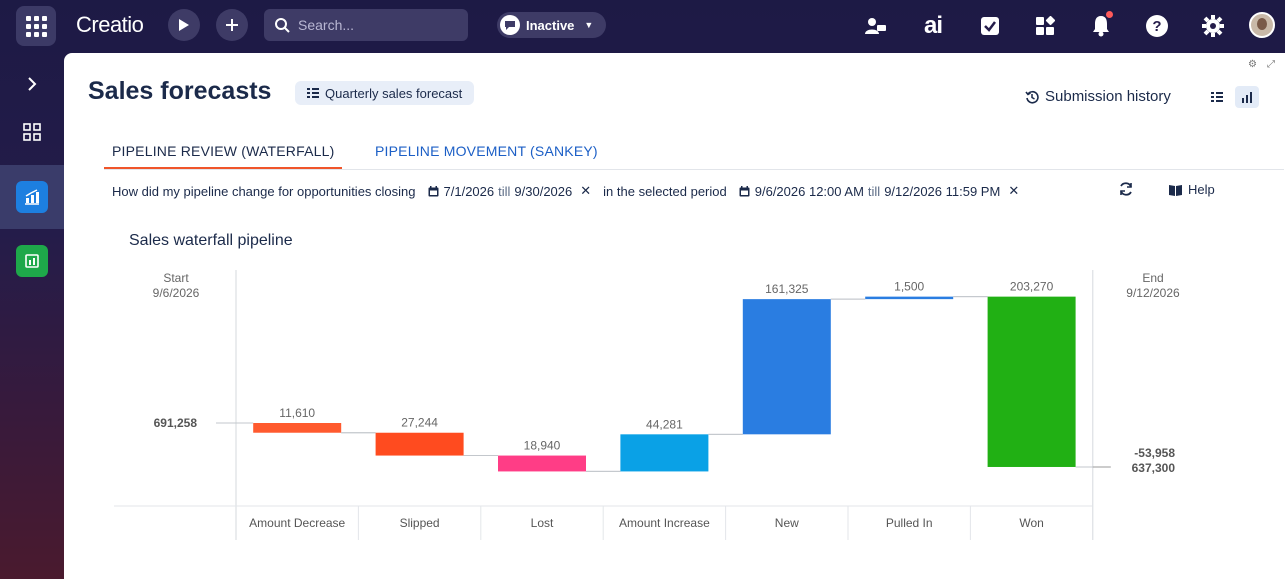 Image resolution: width=1285 pixels, height=579 pixels. What do you see at coordinates (664, 424) in the screenshot?
I see `bar-value-label: 44,281` at bounding box center [664, 424].